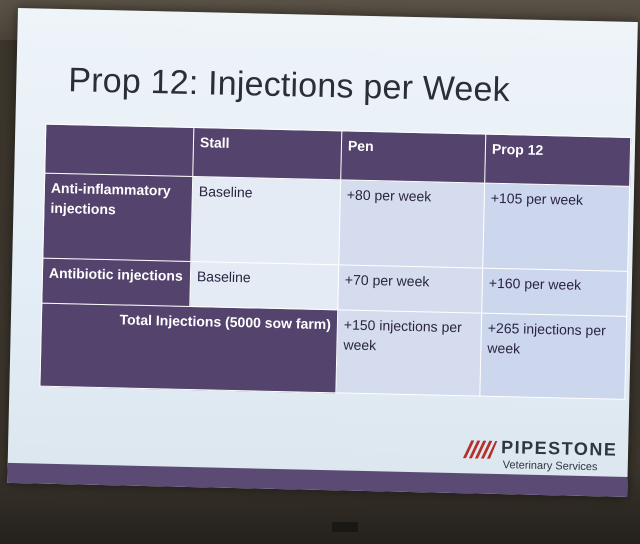 The width and height of the screenshot is (640, 544). Describe the element at coordinates (117, 217) in the screenshot. I see `row-label-anti-inflammatory: Anti-inflammatory injections` at that location.